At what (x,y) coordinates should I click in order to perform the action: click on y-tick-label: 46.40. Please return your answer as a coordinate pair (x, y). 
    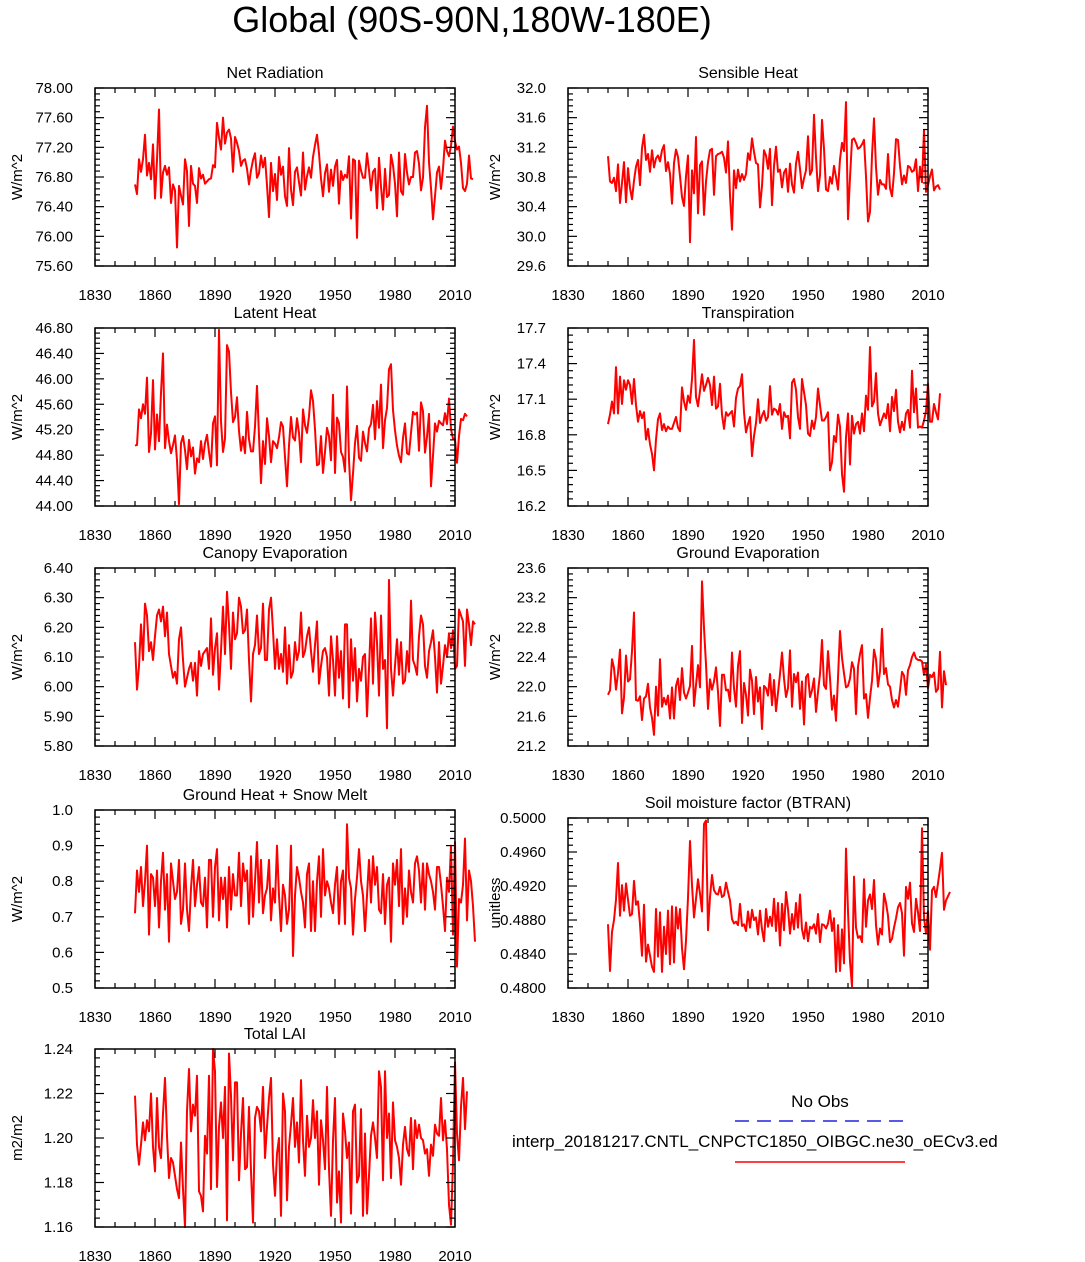
    Looking at the image, I should click on (54, 353).